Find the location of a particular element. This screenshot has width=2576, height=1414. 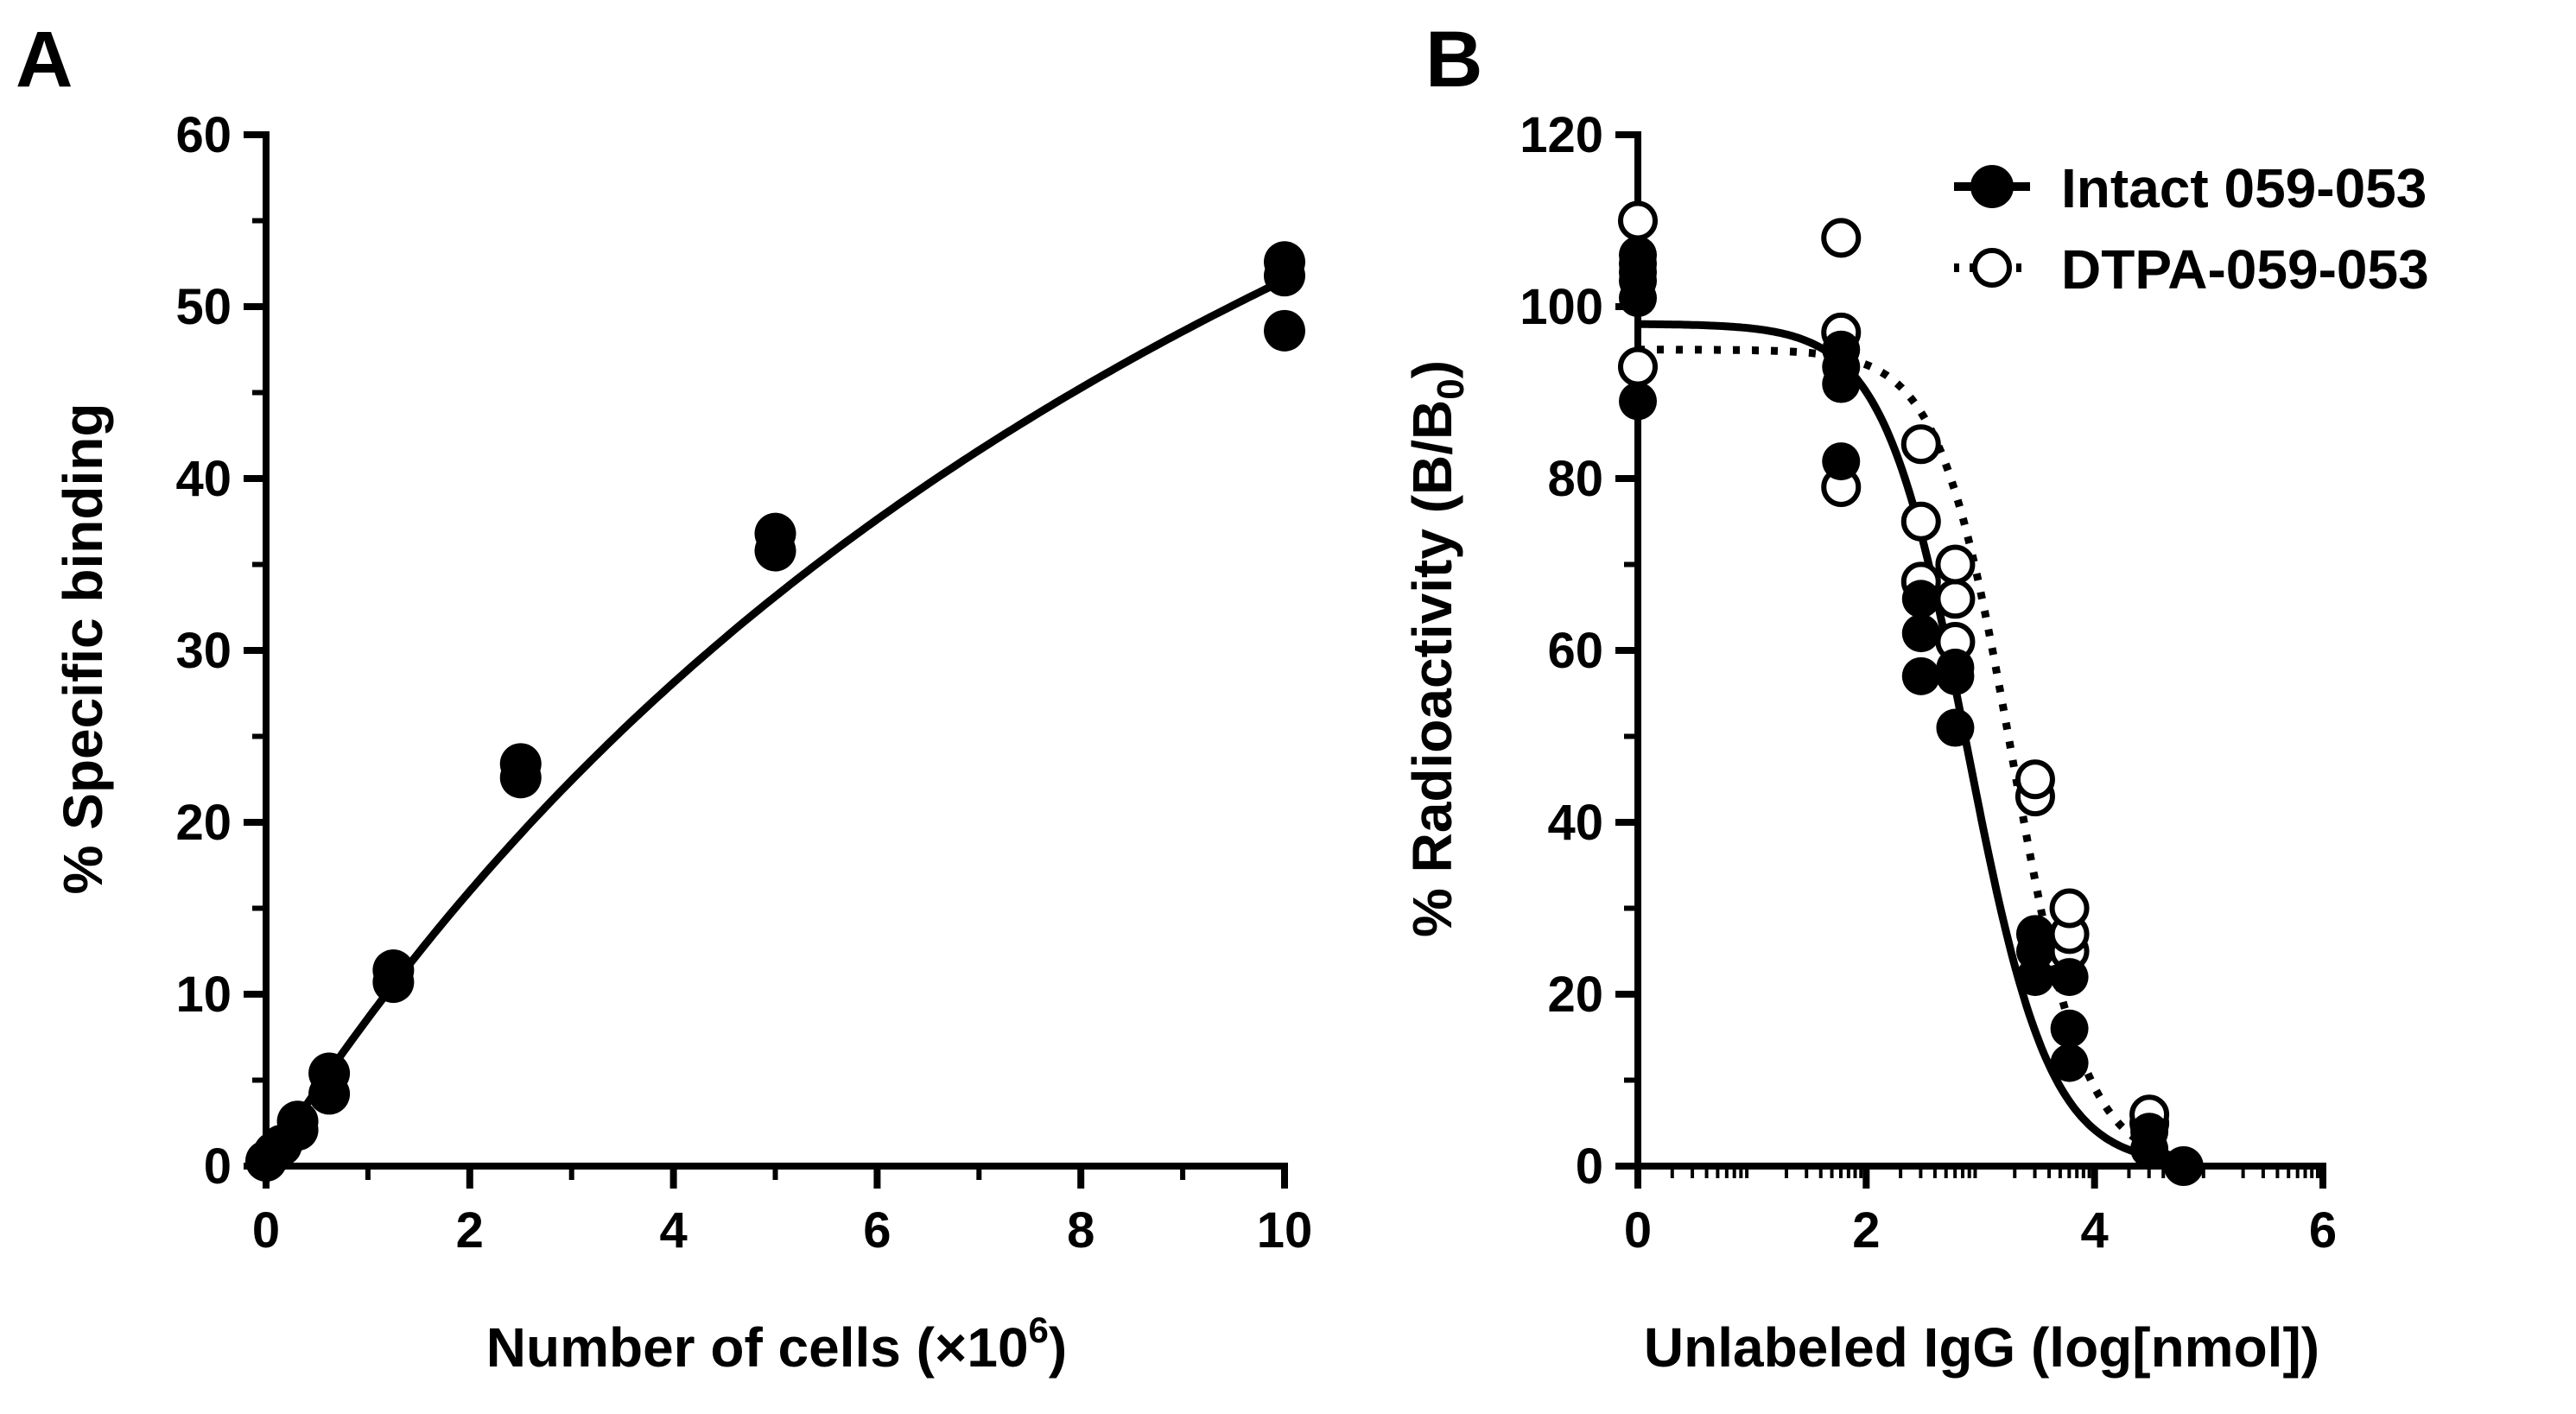

legend: Intact 059-053 DTPA-059-053 is located at coordinates (2191, 229).